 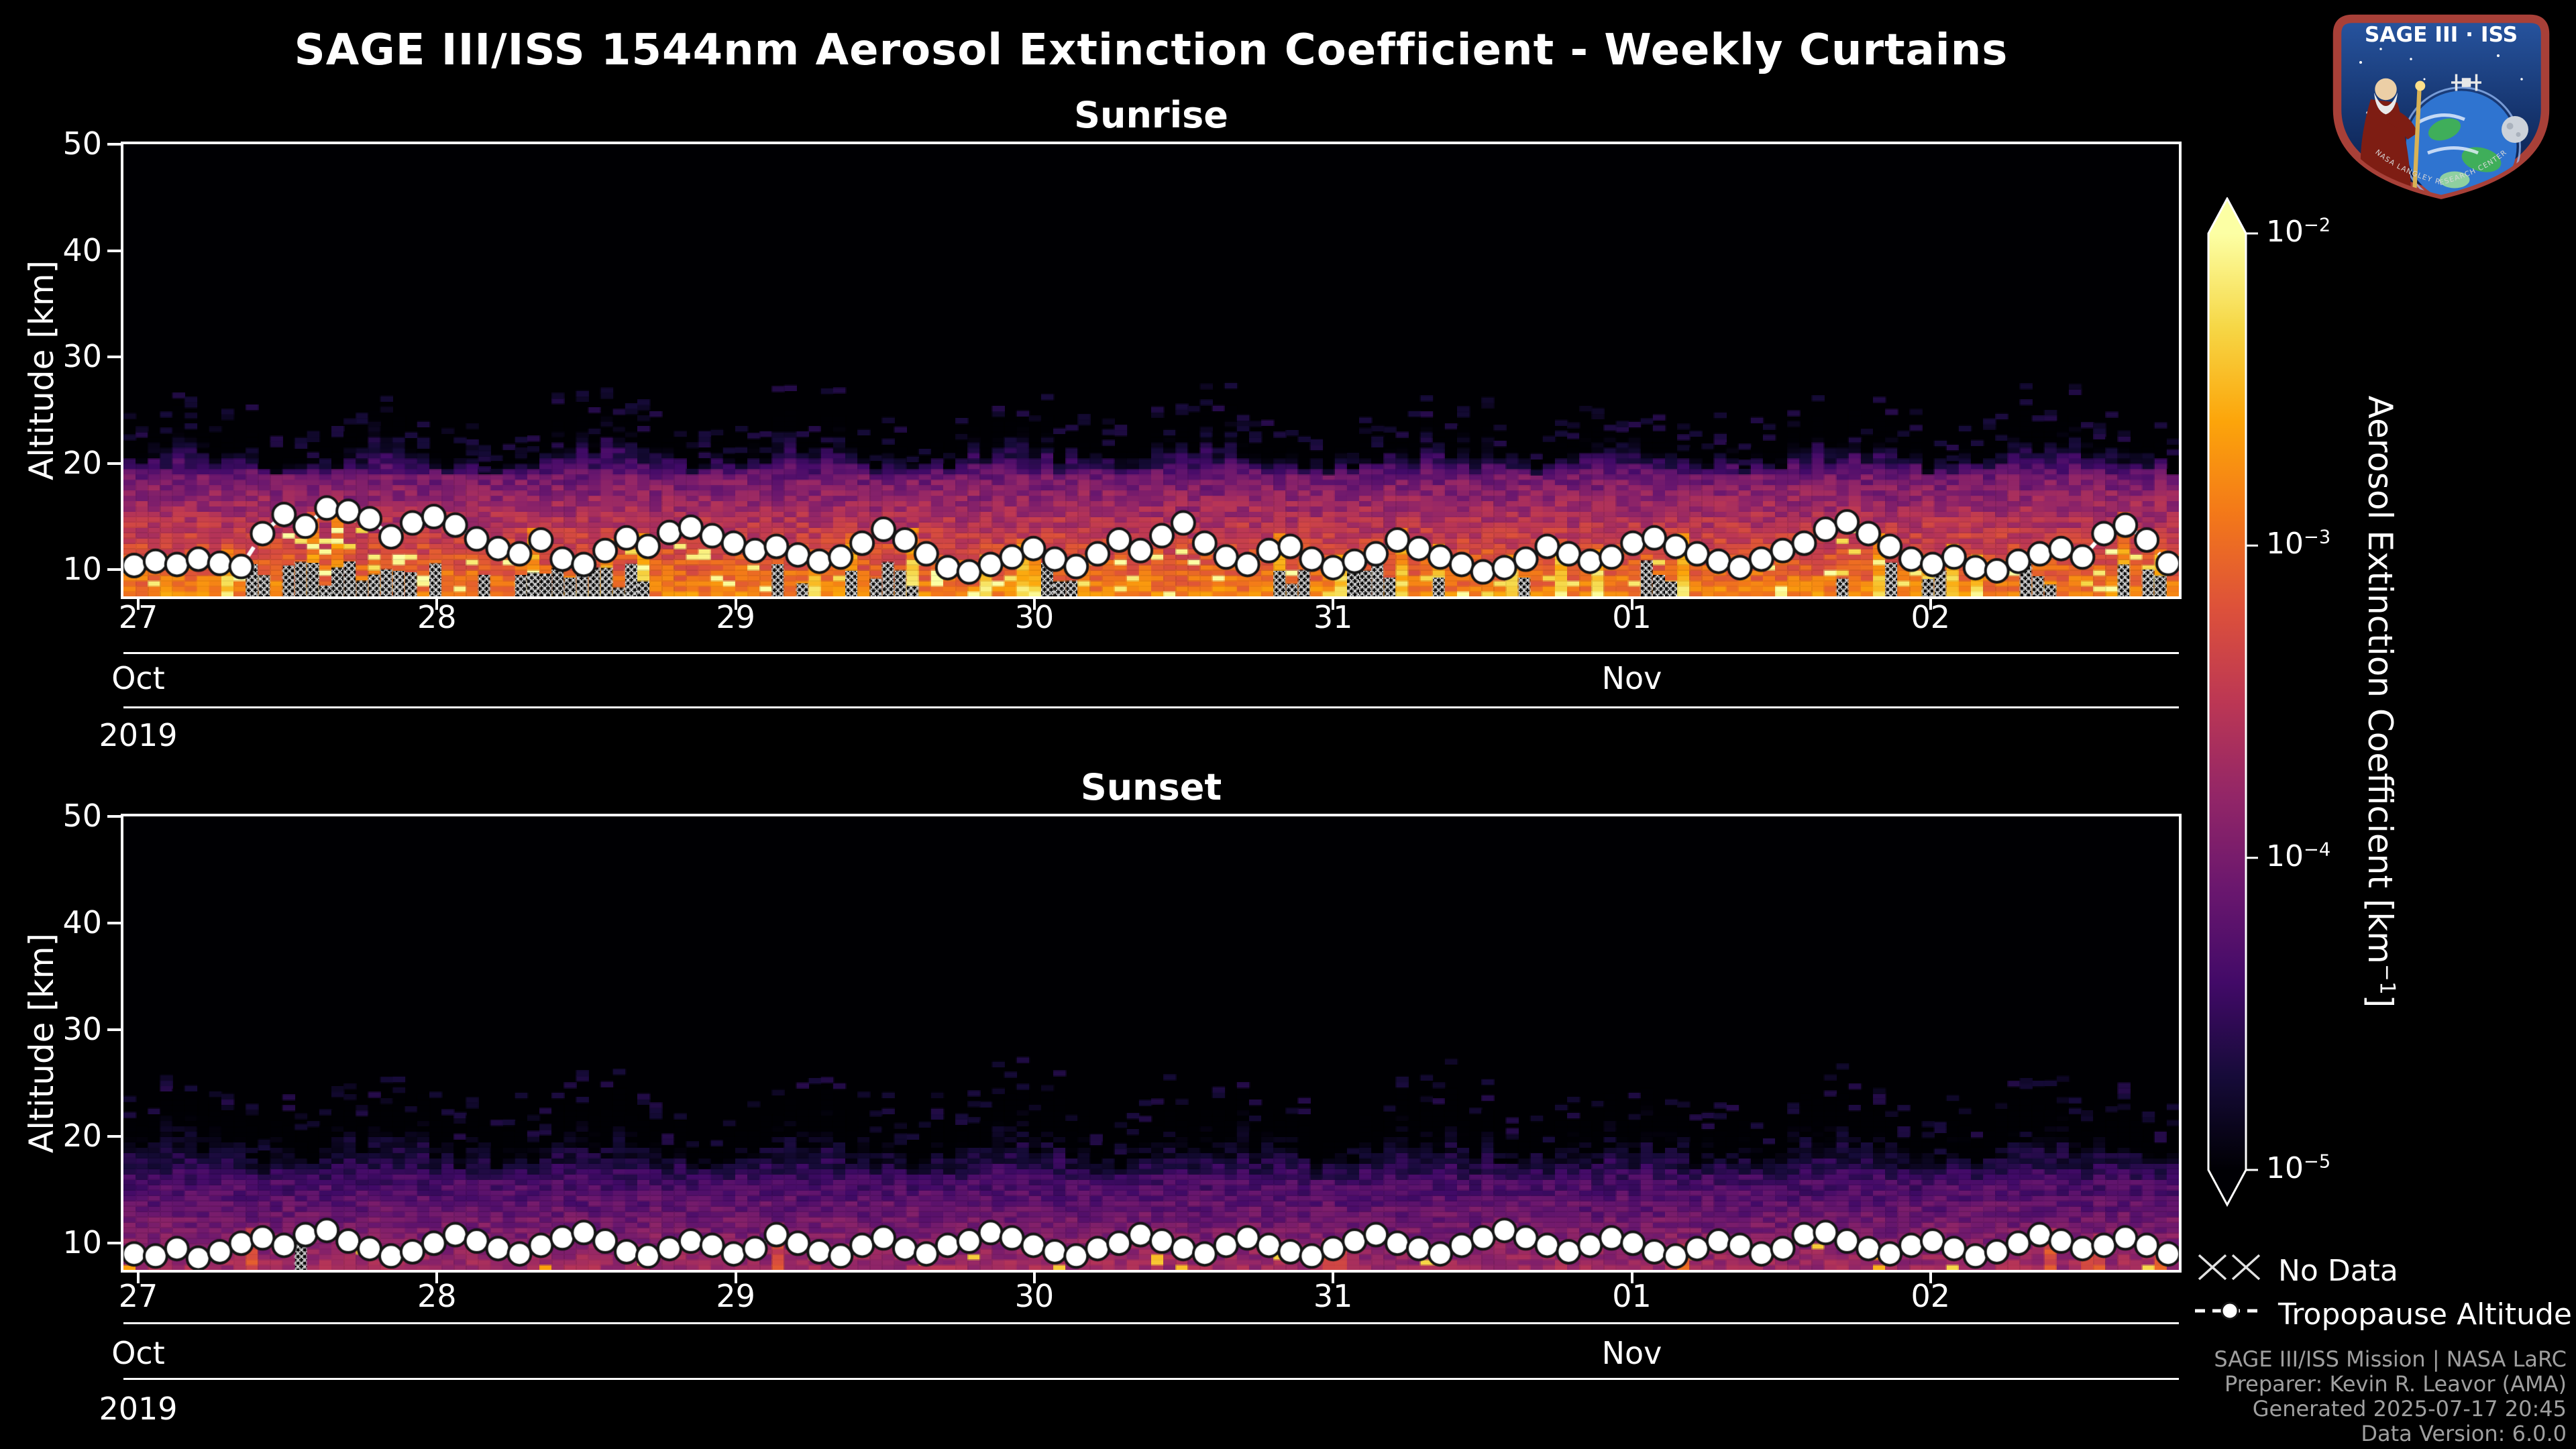 I want to click on iss-silhouette, so click(x=2466, y=82).